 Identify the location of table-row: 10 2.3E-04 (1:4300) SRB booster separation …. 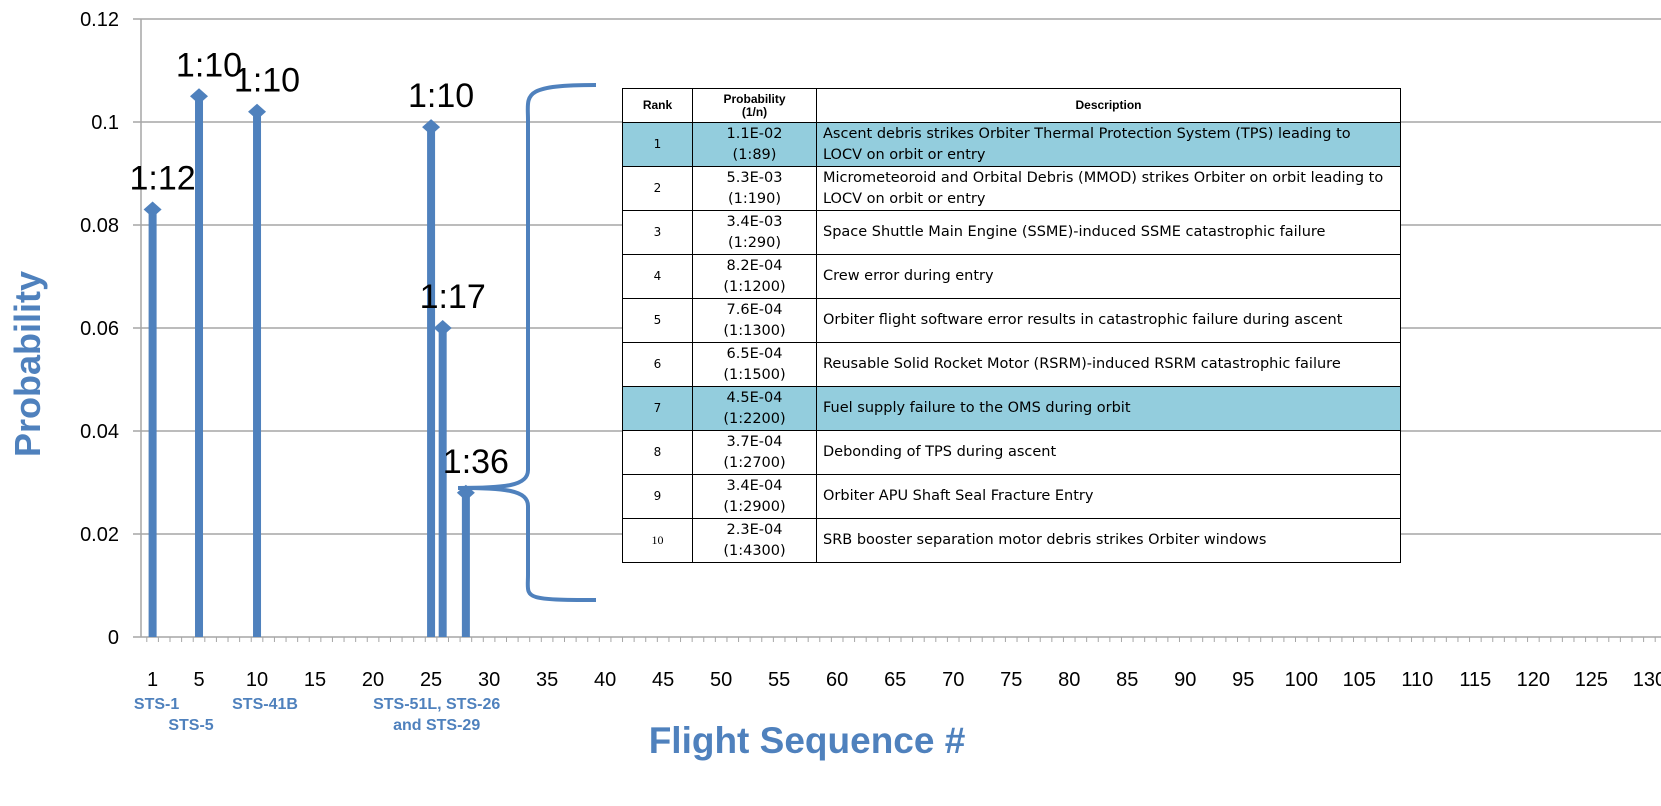
(1011, 540).